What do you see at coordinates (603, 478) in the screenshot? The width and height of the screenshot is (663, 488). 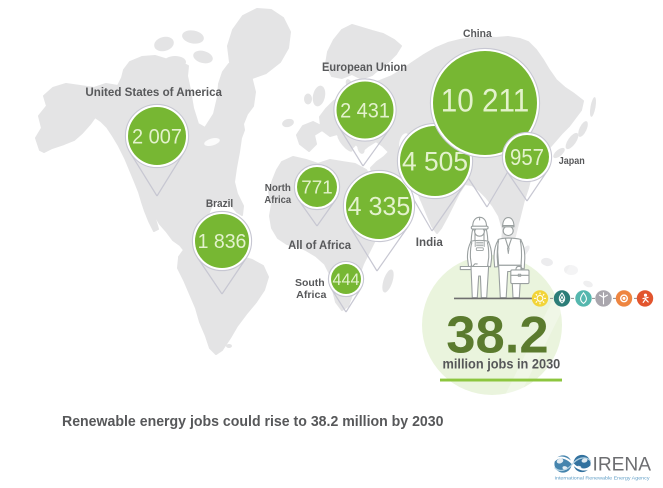 I see `svg-text:International Renewable Energy: International Renewable Energy Agency` at bounding box center [603, 478].